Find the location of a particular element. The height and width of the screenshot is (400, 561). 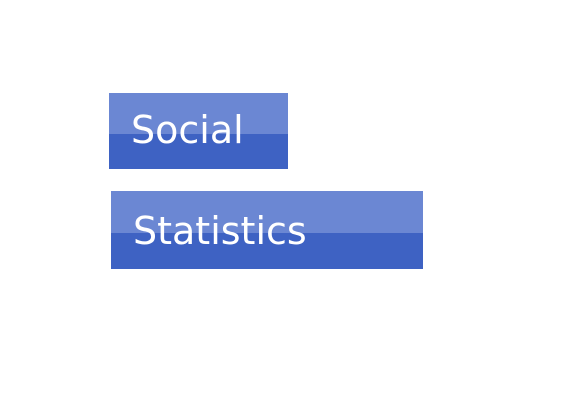

statistics-button: Statistics is located at coordinates (267, 230).